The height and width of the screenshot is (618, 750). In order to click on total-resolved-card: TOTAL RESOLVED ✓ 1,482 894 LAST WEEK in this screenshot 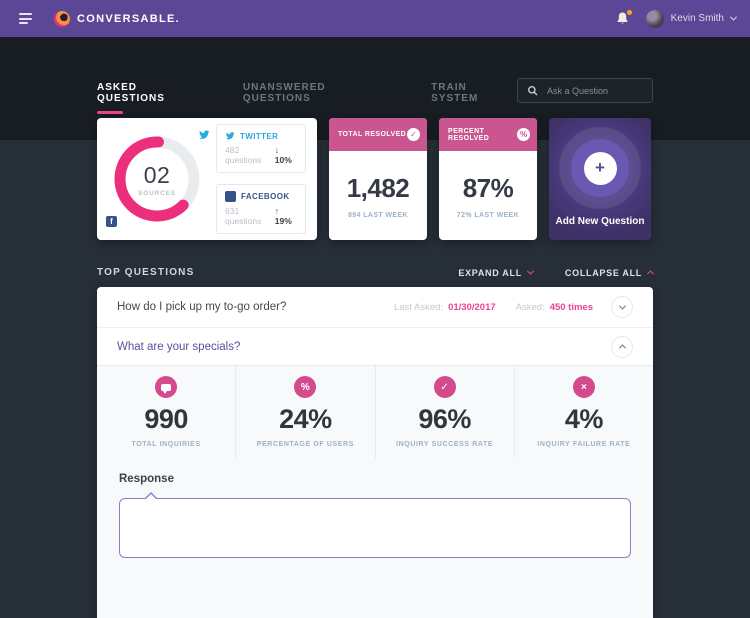, I will do `click(378, 179)`.